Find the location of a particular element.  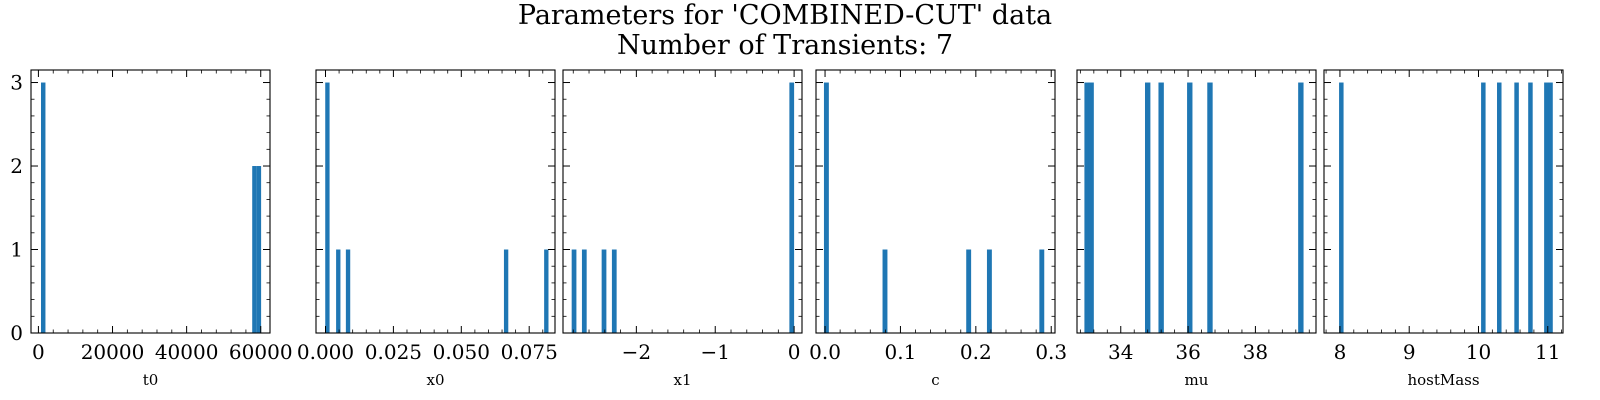

subplot-hostMass: 8 9 10 11 hostMass is located at coordinates (1443, 229).